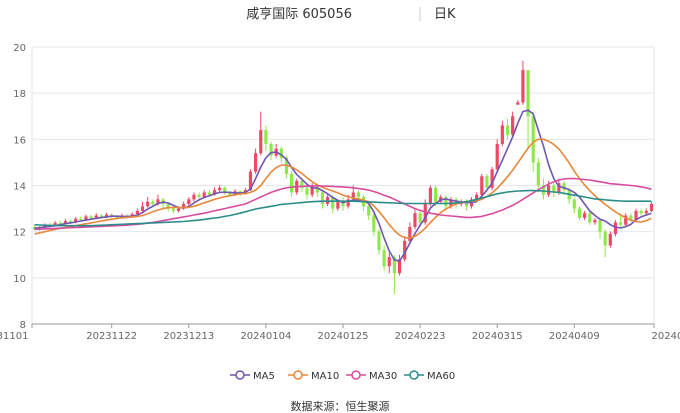  What do you see at coordinates (325, 376) in the screenshot?
I see `legend-label: MA10` at bounding box center [325, 376].